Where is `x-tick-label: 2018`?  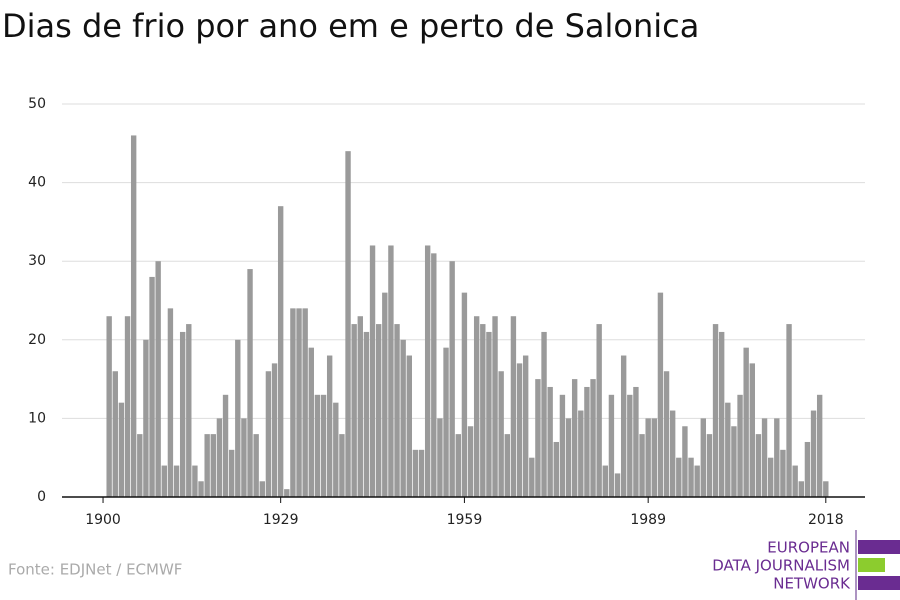 x-tick-label: 2018 is located at coordinates (826, 520).